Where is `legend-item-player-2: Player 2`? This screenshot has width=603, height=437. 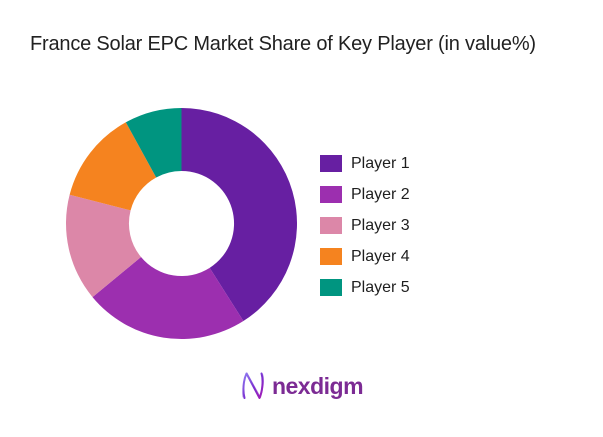
legend-item-player-2: Player 2 is located at coordinates (365, 194).